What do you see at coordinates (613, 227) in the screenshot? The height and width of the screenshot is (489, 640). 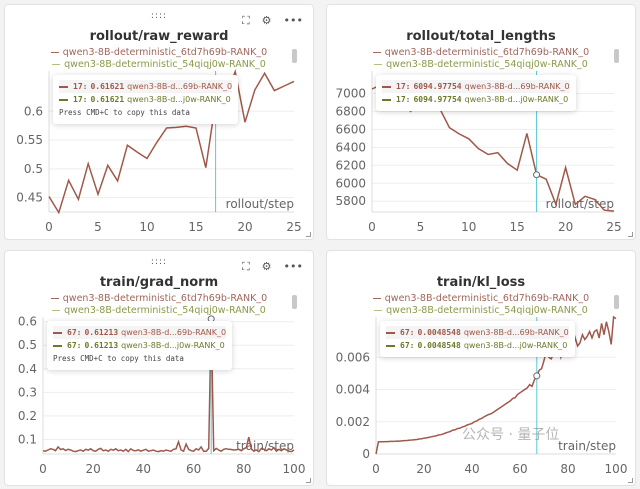 I see `x-tick-label: 25` at bounding box center [613, 227].